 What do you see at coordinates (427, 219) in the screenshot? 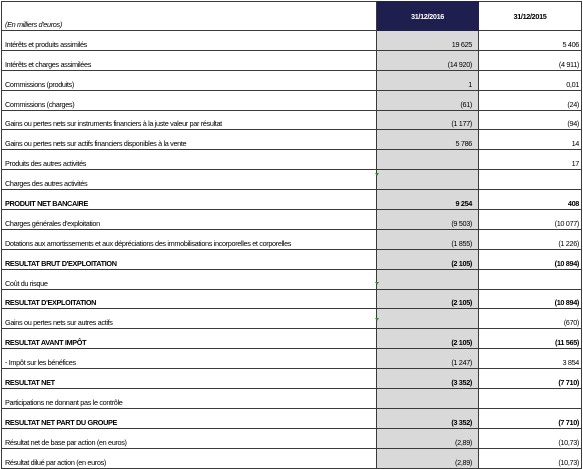
I see `value-2016: (9 503)` at bounding box center [427, 219].